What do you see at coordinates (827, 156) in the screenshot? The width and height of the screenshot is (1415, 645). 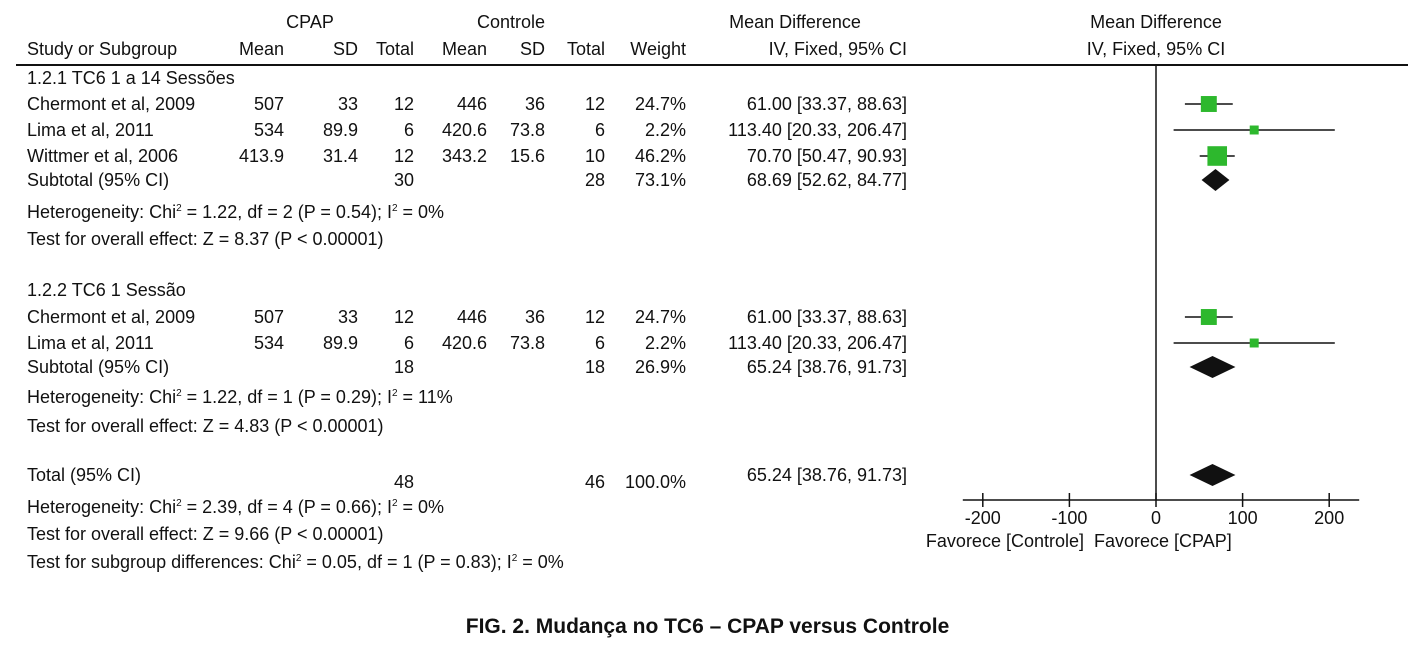 I see `study-ci: 70.70 [50.47, 90.93]` at bounding box center [827, 156].